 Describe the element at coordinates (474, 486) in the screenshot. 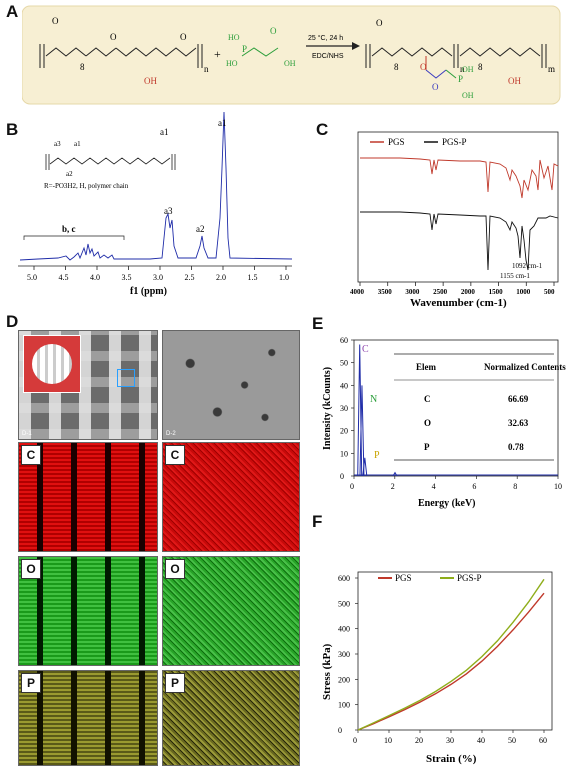

I see `eds-xtick-label: 6` at that location.